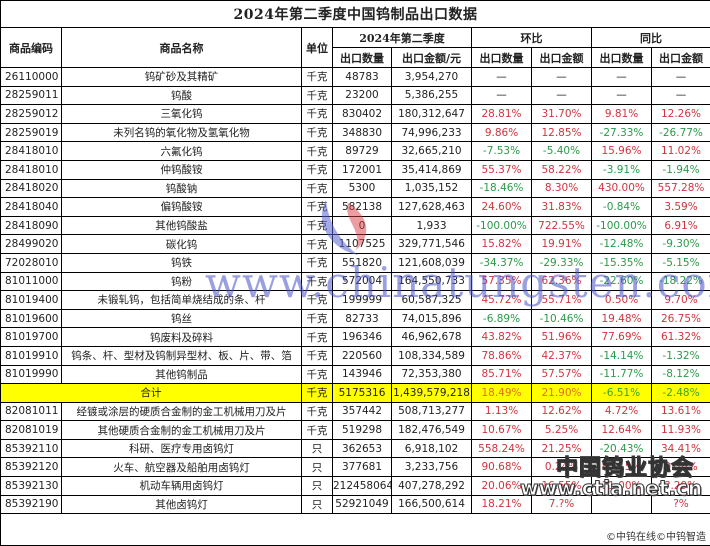 The height and width of the screenshot is (546, 710). I want to click on cell-name: 偏钨酸铵, so click(182, 207).